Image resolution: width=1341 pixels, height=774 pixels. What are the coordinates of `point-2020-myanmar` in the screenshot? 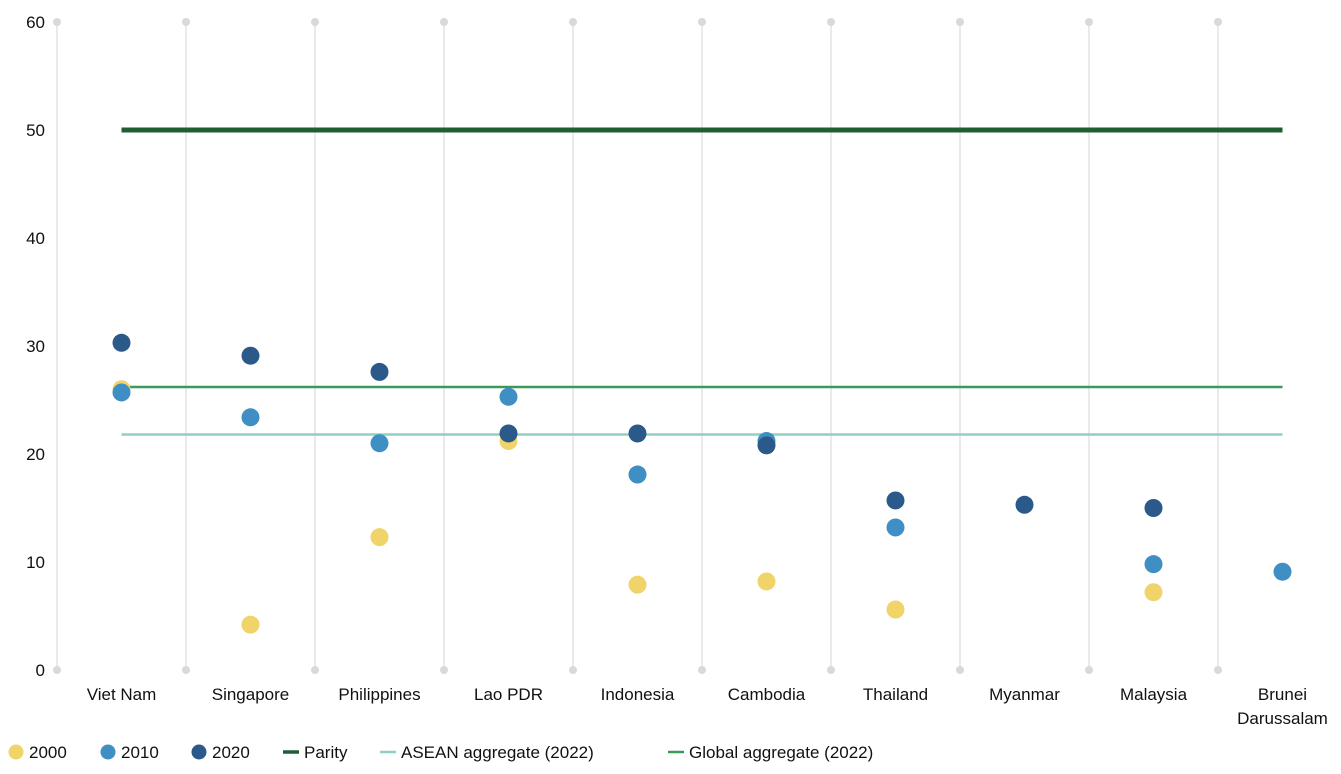 It's located at (1024, 504).